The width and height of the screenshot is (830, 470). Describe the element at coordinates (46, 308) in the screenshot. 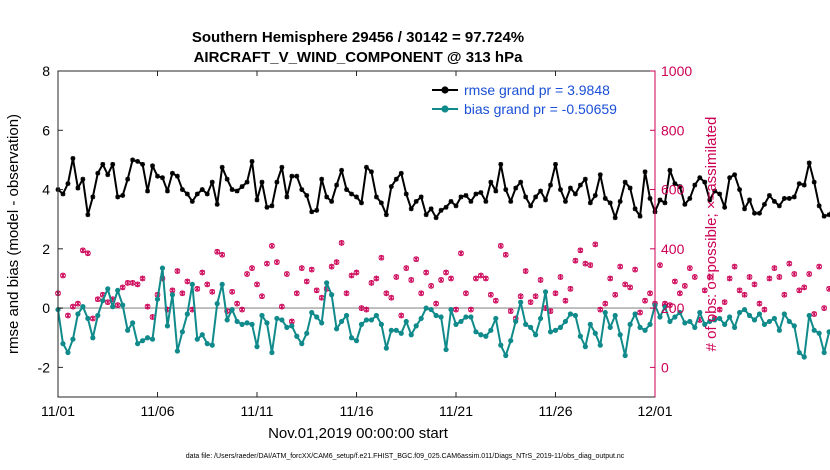

I see `y-tick-label: 0` at that location.